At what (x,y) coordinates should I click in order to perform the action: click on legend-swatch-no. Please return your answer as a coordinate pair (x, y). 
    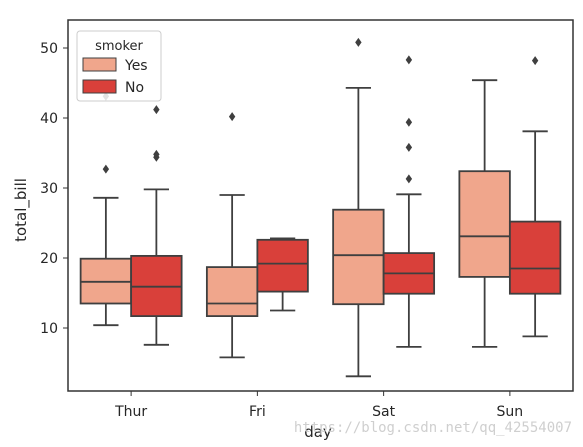
    Looking at the image, I should click on (99, 86).